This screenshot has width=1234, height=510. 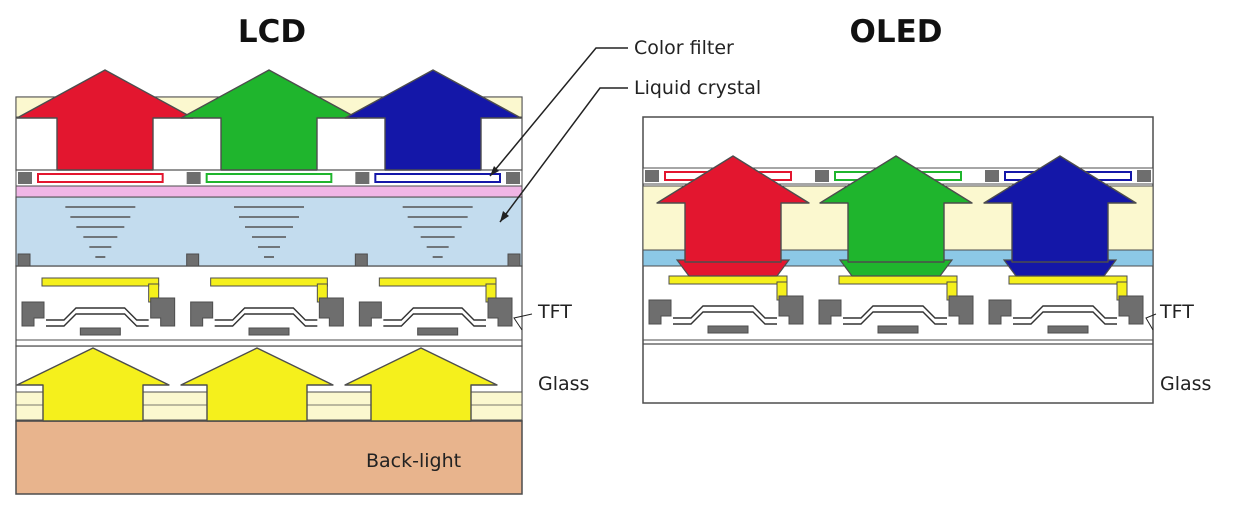 I want to click on oled-tft-label: TFT, so click(x=1176, y=312).